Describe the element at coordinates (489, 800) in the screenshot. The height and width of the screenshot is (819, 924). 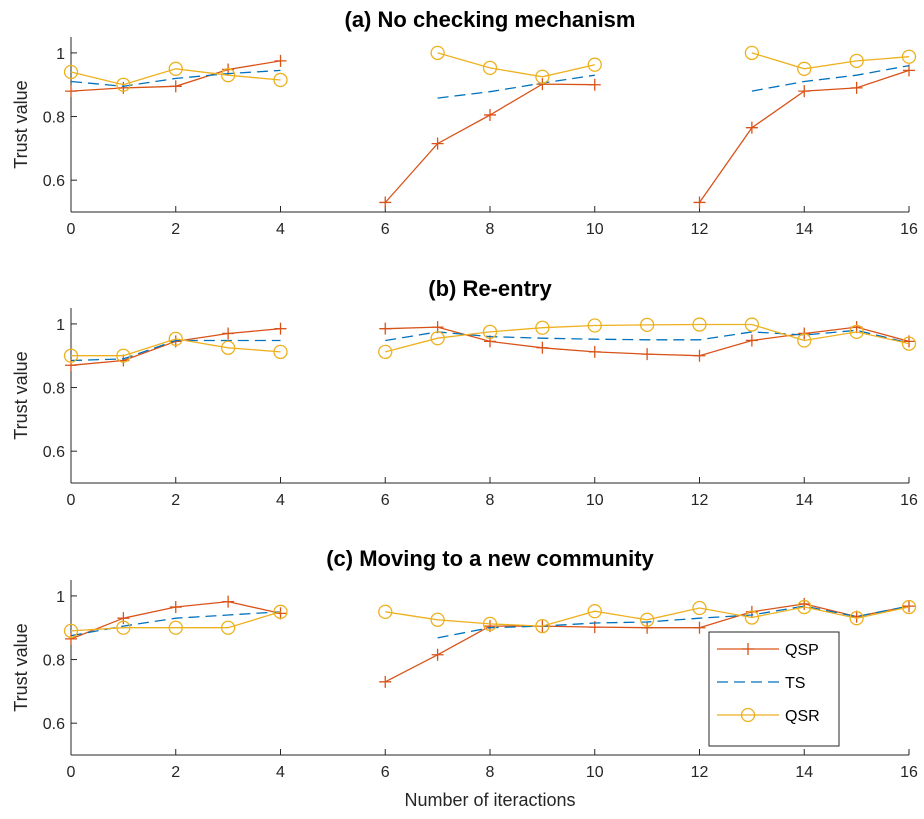
I see `x-axis-label: Number of iteractions` at that location.